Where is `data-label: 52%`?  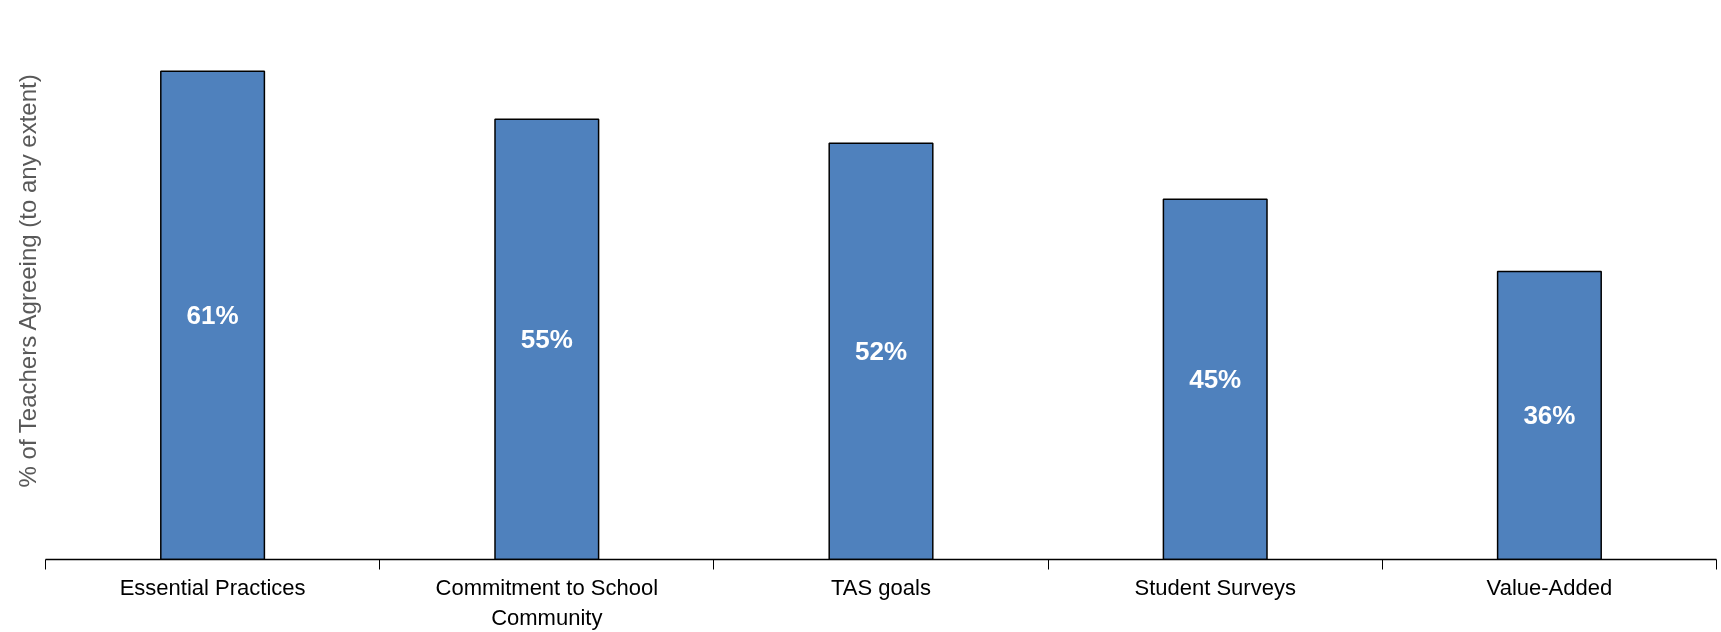 data-label: 52% is located at coordinates (881, 351).